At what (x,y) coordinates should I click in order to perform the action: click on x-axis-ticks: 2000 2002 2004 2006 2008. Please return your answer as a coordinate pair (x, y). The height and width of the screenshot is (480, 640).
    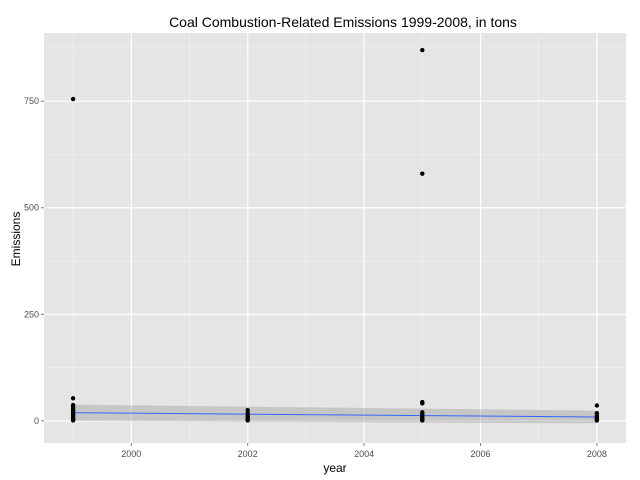
    Looking at the image, I should click on (364, 451).